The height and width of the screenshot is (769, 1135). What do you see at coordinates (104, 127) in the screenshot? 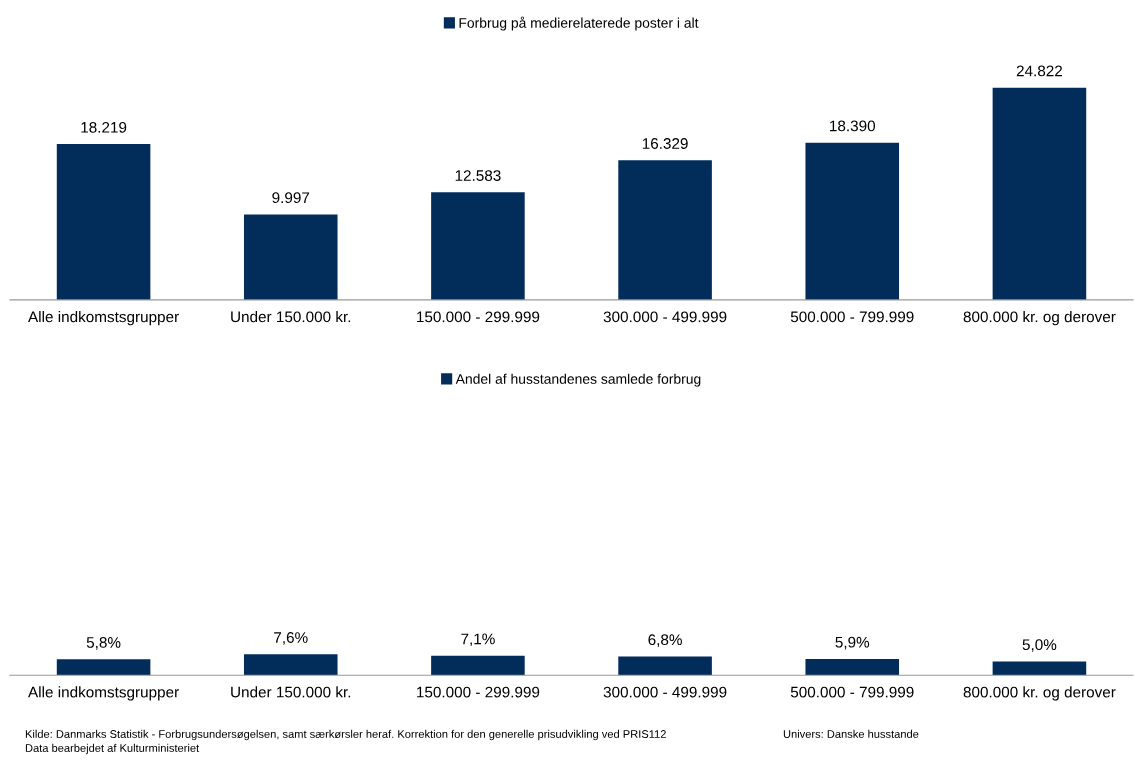
I see `data-label: 18.219` at bounding box center [104, 127].